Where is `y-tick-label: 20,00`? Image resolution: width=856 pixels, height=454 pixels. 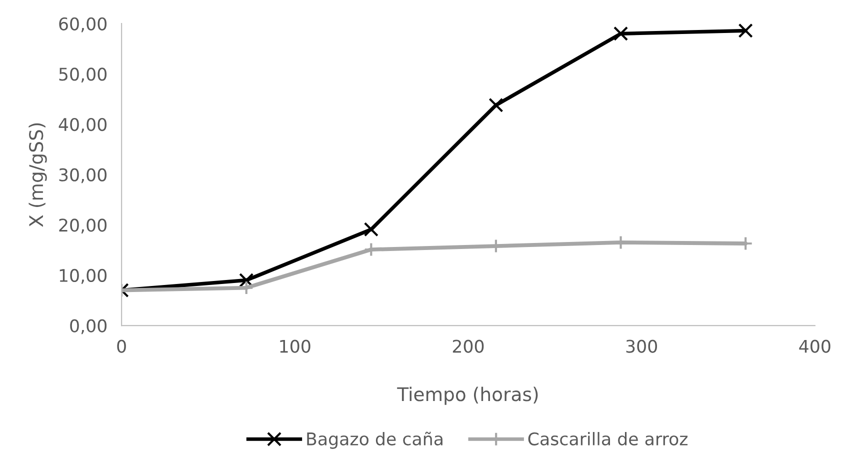
y-tick-label: 20,00 is located at coordinates (83, 226).